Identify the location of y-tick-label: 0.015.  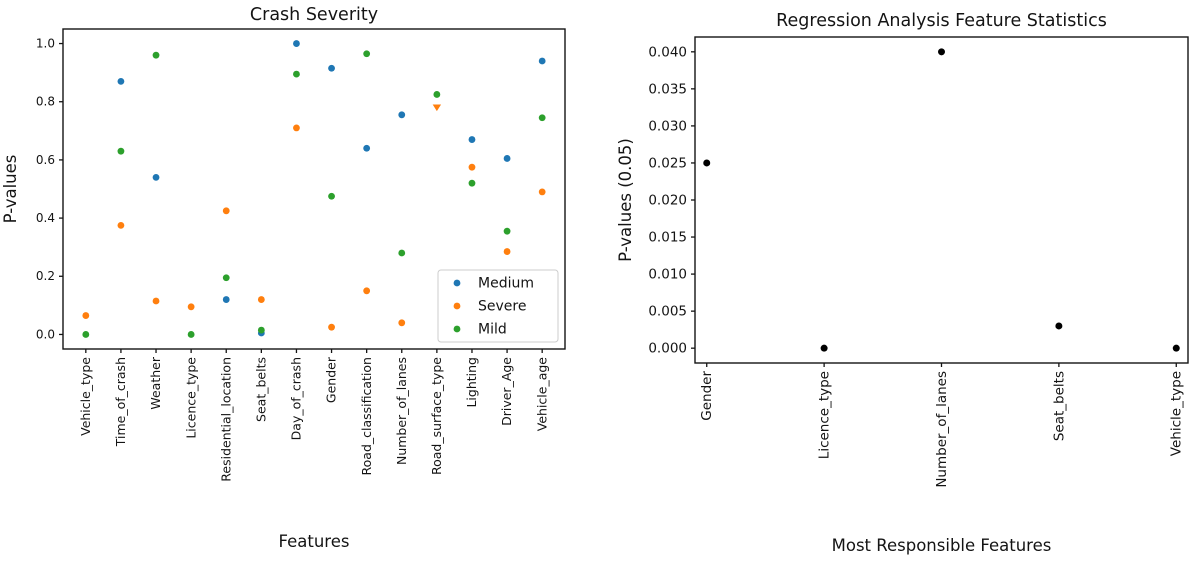
(667, 238).